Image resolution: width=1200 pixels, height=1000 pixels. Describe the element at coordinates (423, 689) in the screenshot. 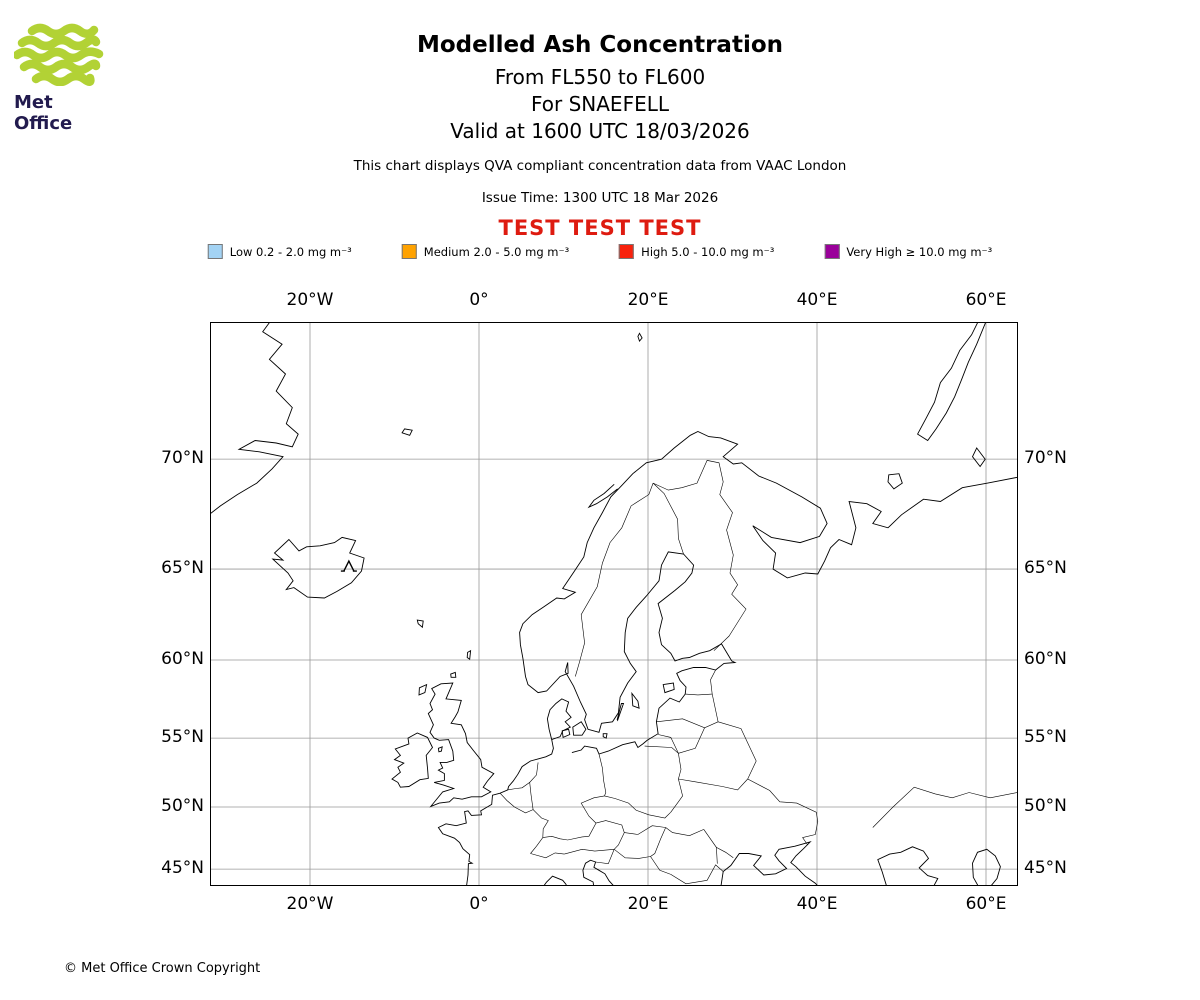

I see `island-lewis` at that location.